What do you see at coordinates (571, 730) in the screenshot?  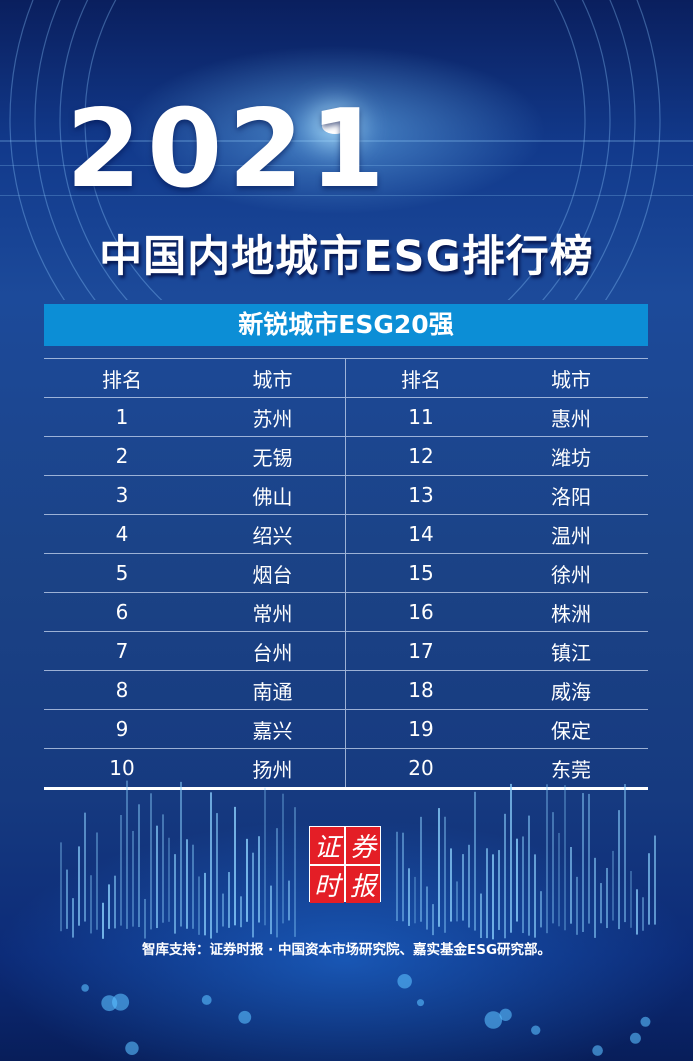 I see `city-cell: 保定` at bounding box center [571, 730].